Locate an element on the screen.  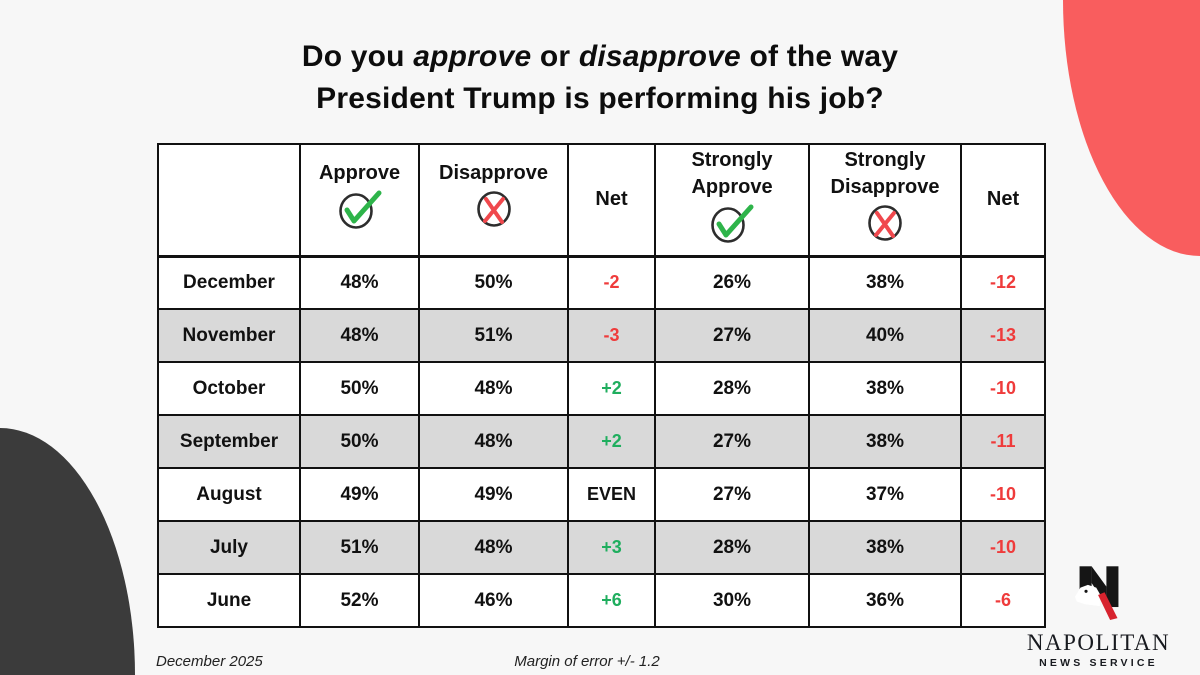
title-line-2: President Trump is performing his job? is located at coordinates (600, 98).